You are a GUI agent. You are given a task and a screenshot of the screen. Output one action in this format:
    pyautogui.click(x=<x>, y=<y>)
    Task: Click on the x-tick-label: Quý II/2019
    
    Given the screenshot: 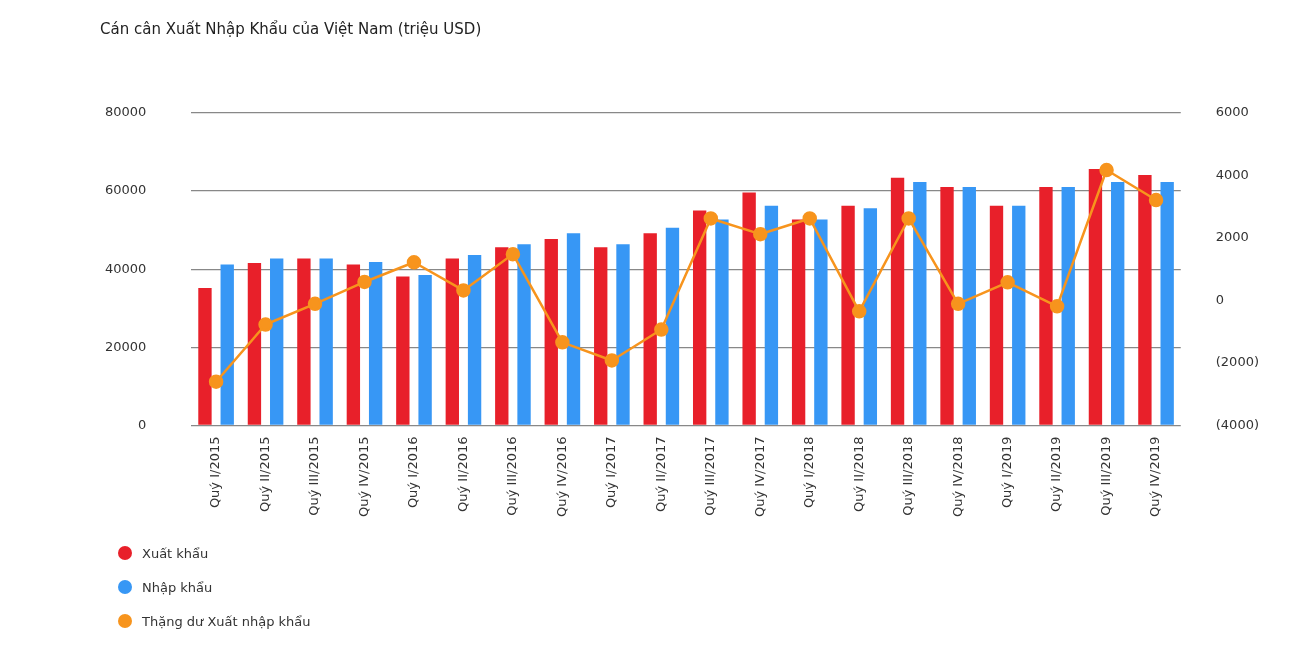 What is the action you would take?
    pyautogui.click(x=1056, y=474)
    